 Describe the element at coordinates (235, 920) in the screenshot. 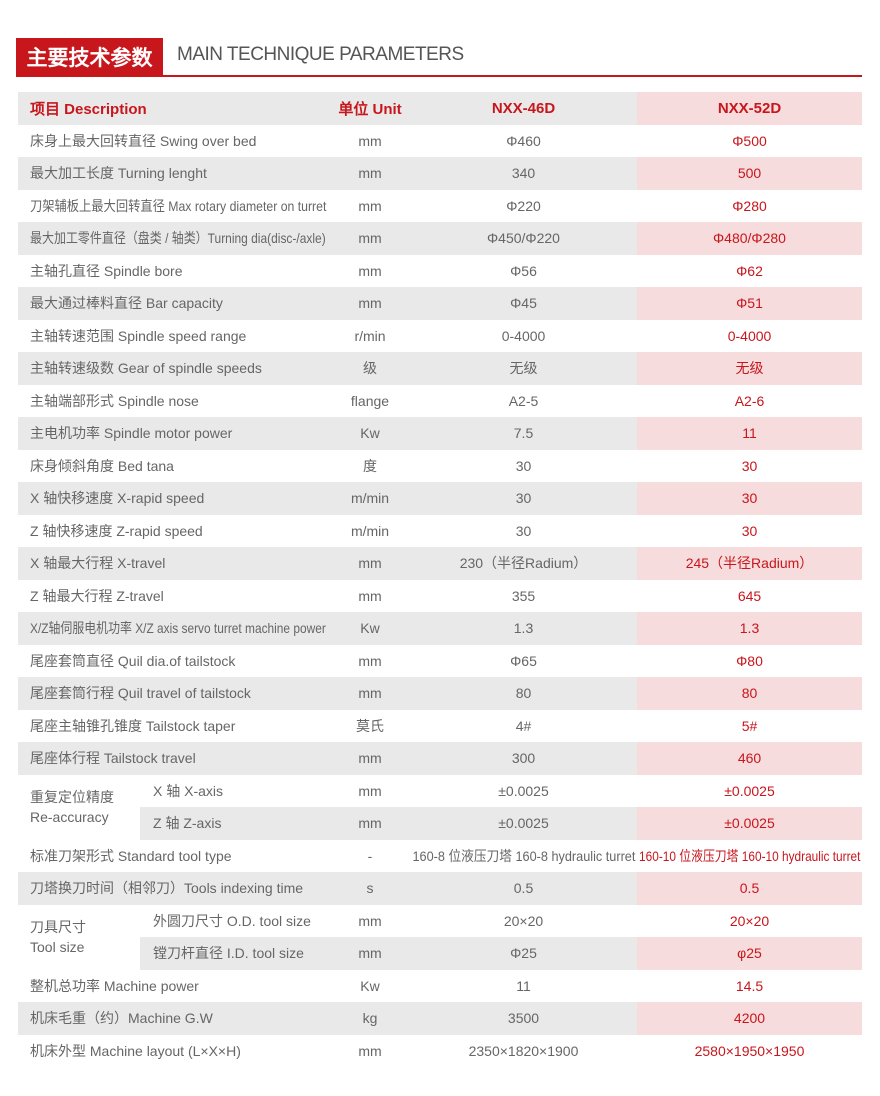

I see `row-desc: 外圆刀尺寸 O.D. tool size` at that location.